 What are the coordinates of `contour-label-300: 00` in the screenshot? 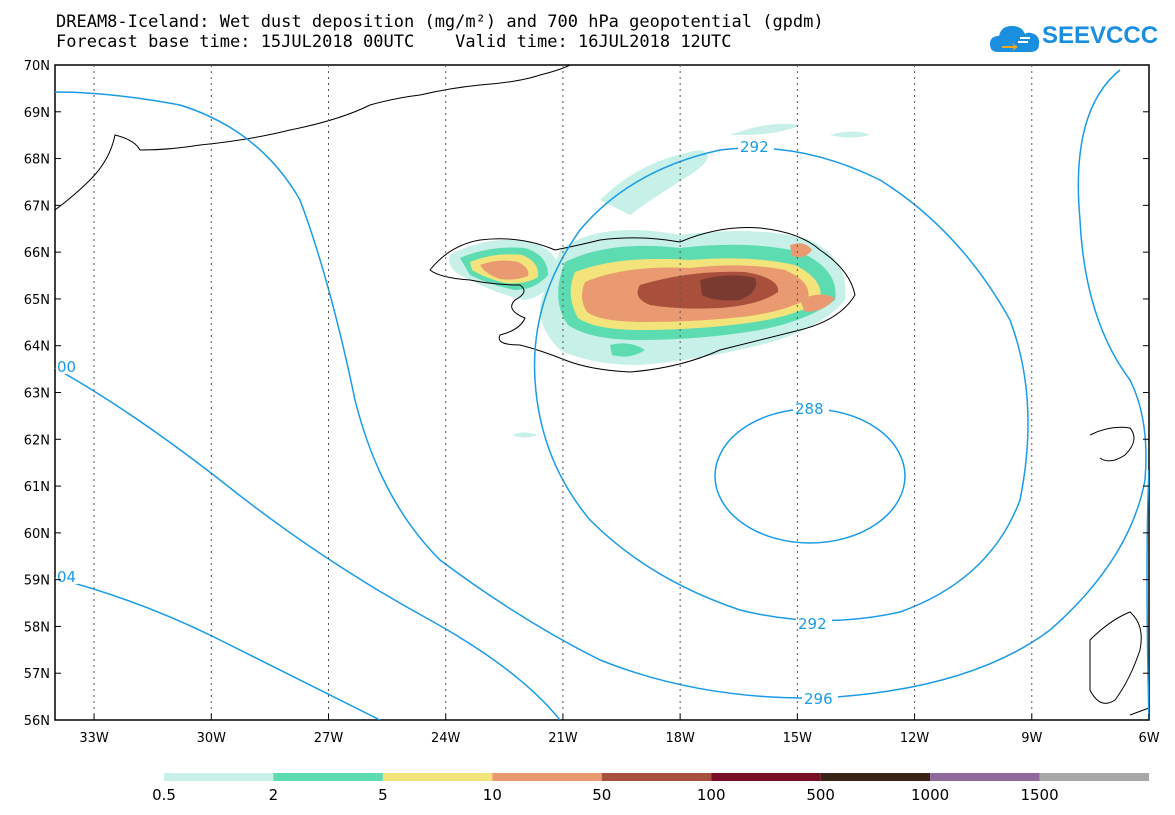 It's located at (66, 367).